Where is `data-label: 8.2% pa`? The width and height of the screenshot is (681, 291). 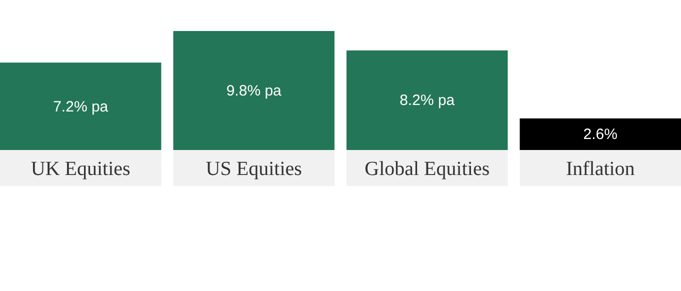 data-label: 8.2% pa is located at coordinates (428, 101).